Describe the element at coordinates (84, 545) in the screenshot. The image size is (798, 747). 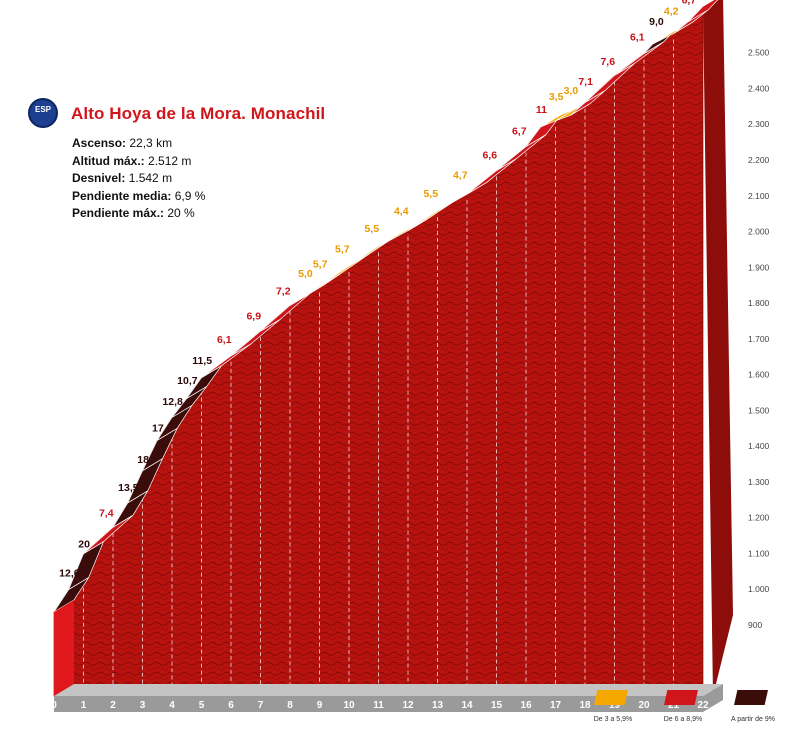
I see `gradient-label: 20` at that location.